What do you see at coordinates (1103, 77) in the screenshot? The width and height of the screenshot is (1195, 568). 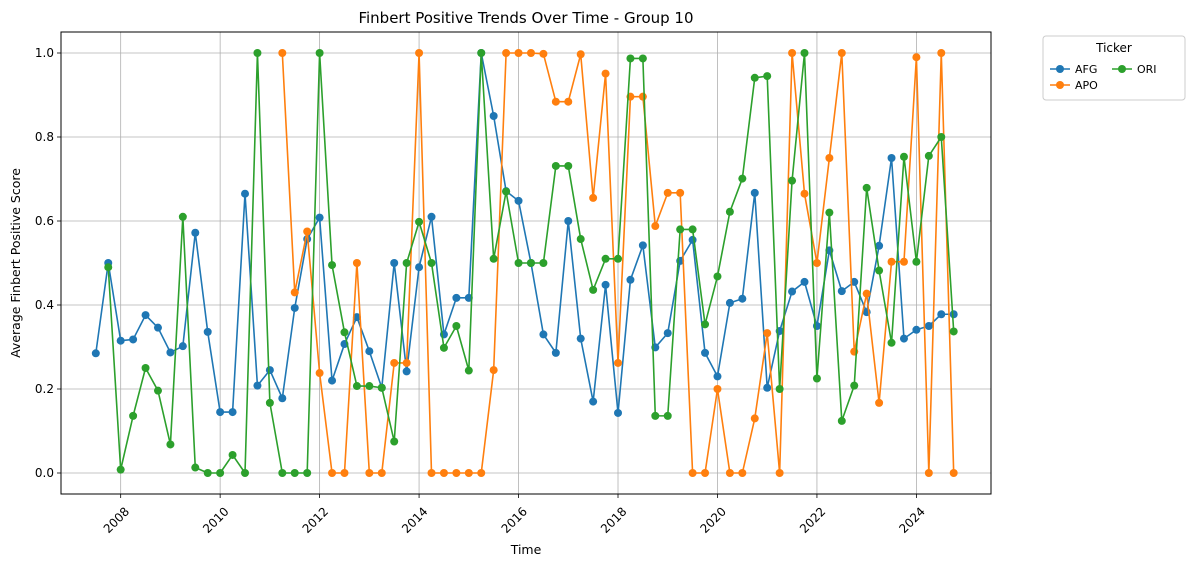 I see `legend-items: AFG APO ORI` at bounding box center [1103, 77].